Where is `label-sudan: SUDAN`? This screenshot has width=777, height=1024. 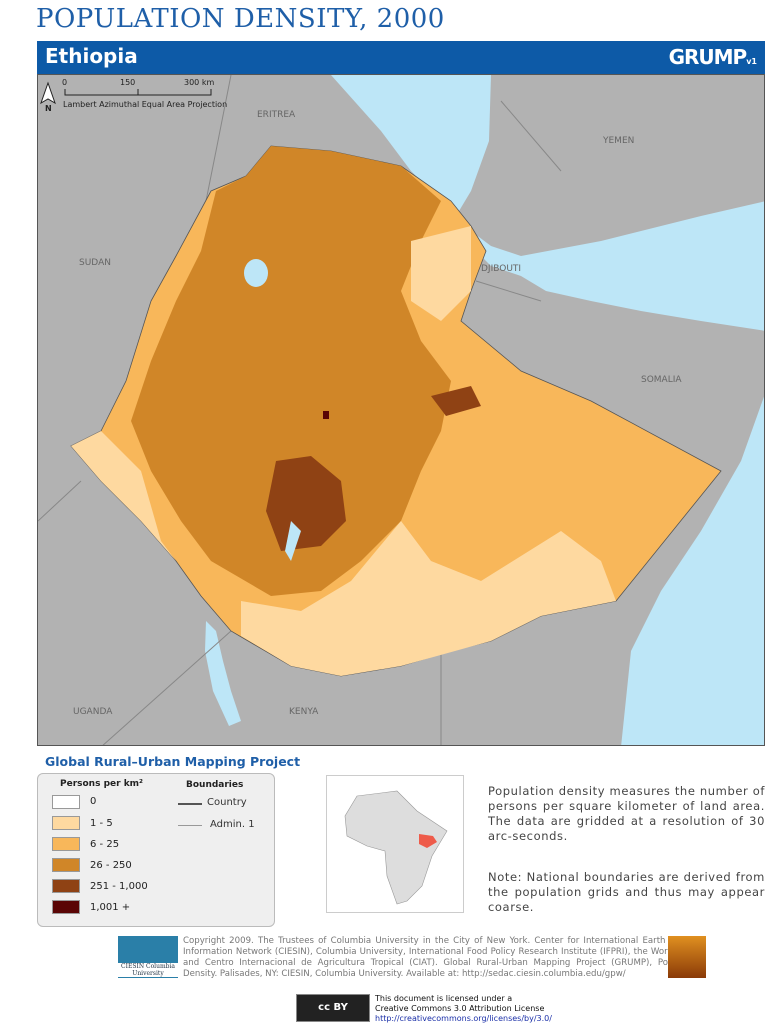 label-sudan: SUDAN is located at coordinates (95, 263).